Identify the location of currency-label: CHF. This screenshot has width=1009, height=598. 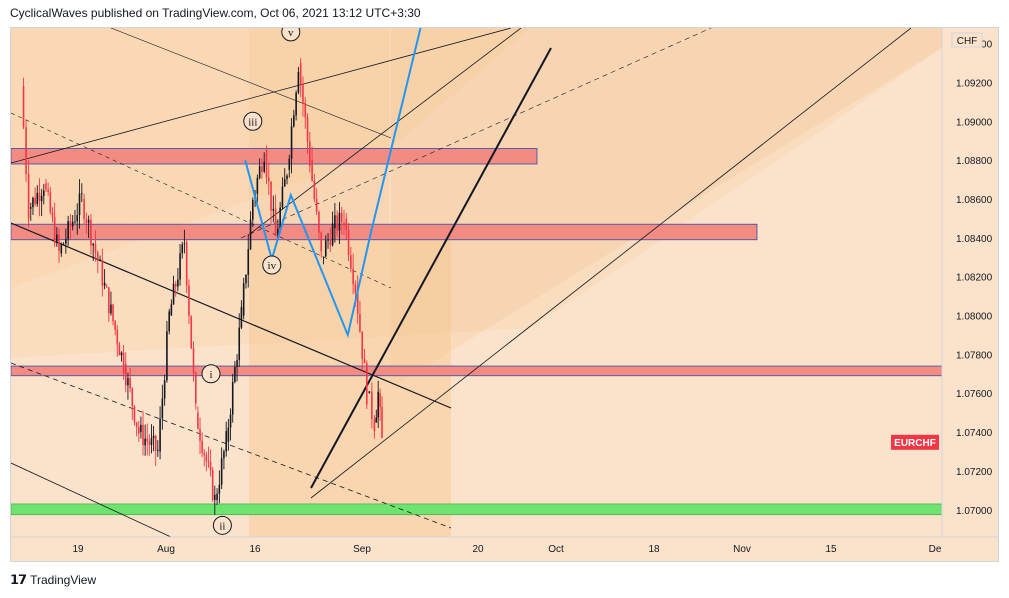
(967, 41).